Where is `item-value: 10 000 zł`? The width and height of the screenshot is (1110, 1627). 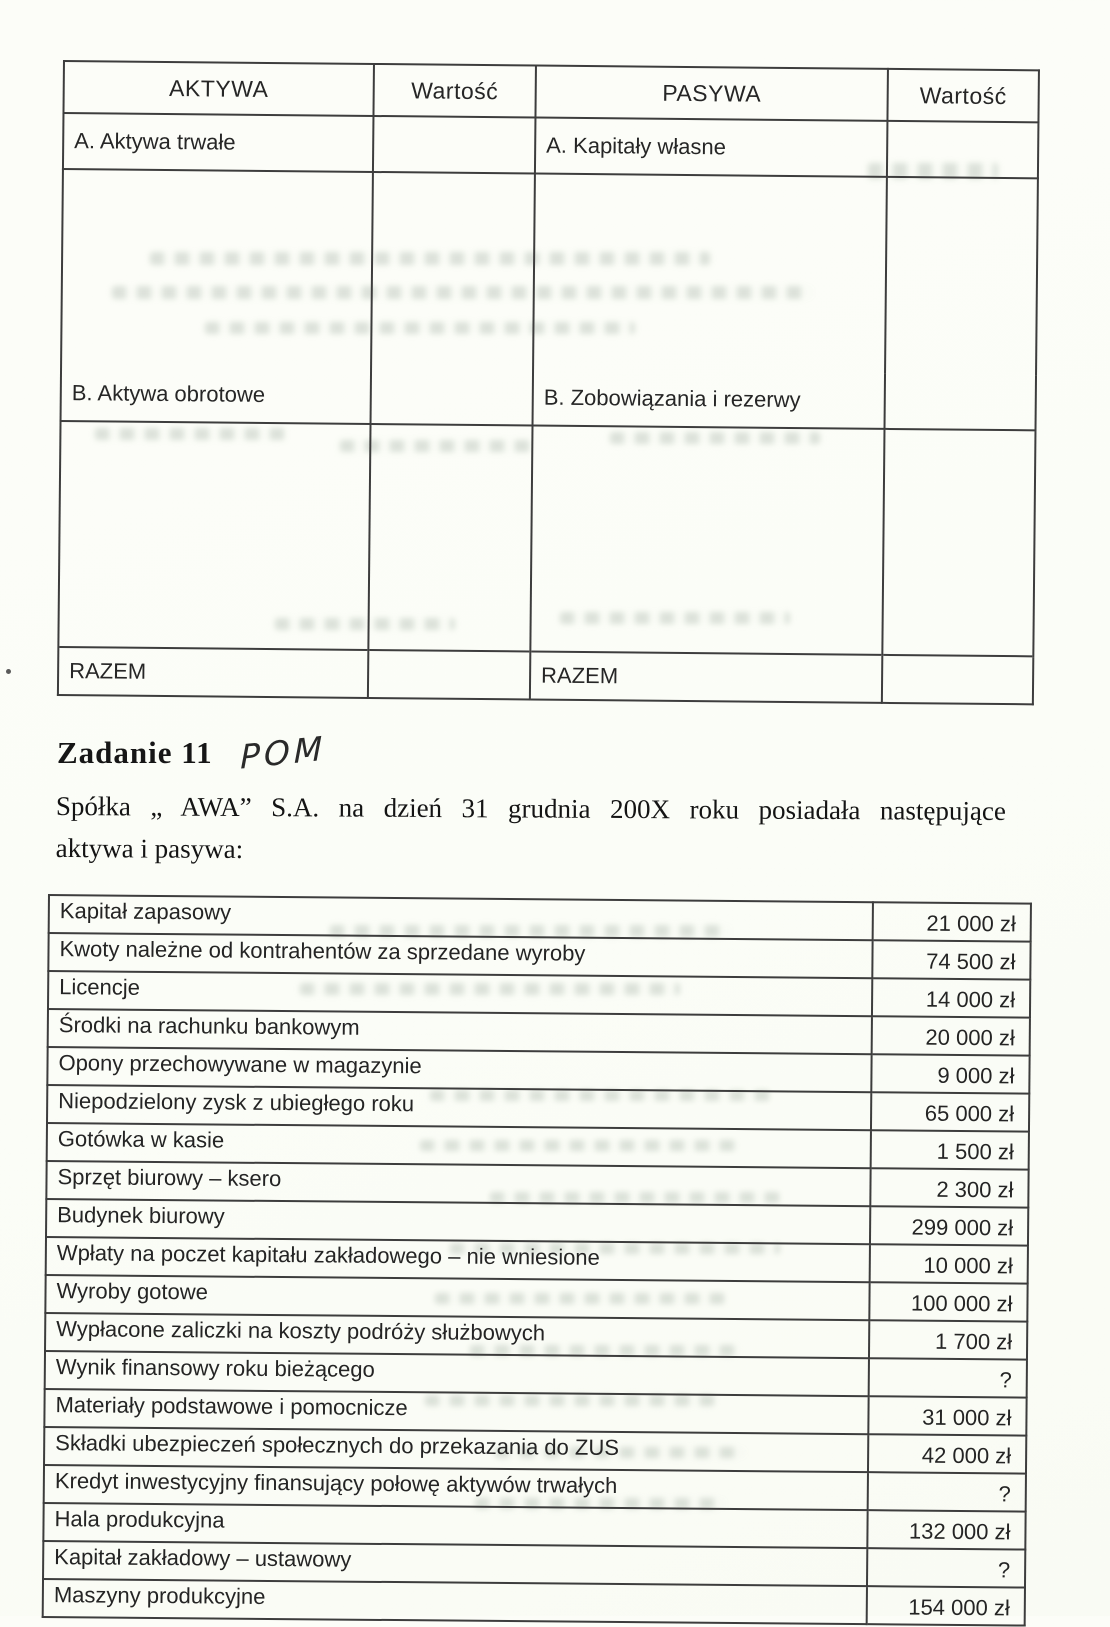 item-value: 10 000 zł is located at coordinates (948, 1264).